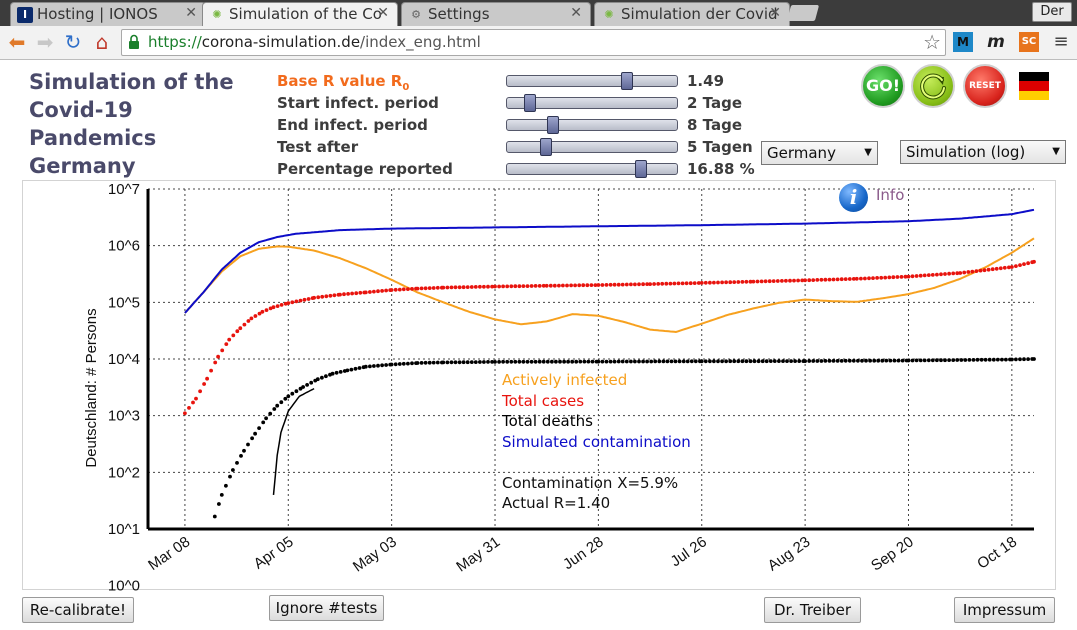  I want to click on reload-button, so click(933, 86).